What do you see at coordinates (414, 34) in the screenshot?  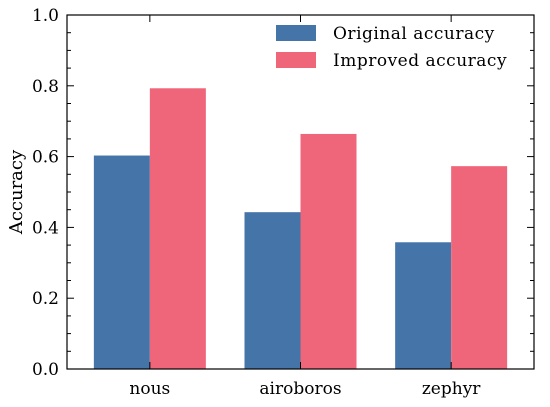 I see `legend-label-original: Original accuracy` at bounding box center [414, 34].